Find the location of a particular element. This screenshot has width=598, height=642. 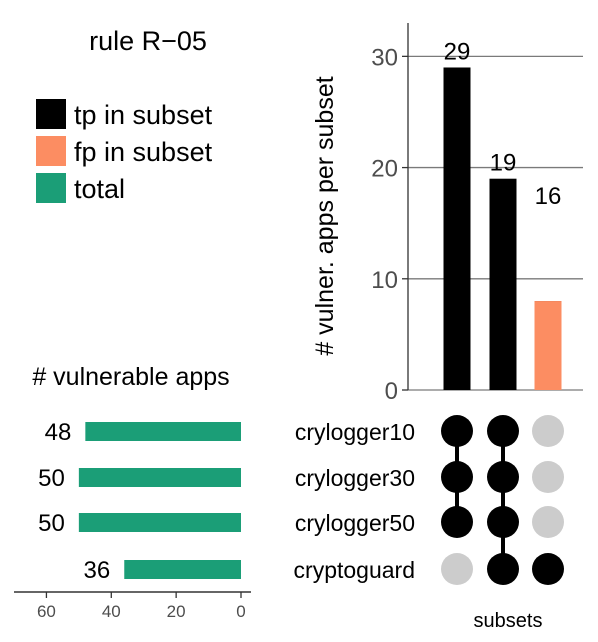

y-axis-ticks: 0 10 20 30 is located at coordinates (390, 214).